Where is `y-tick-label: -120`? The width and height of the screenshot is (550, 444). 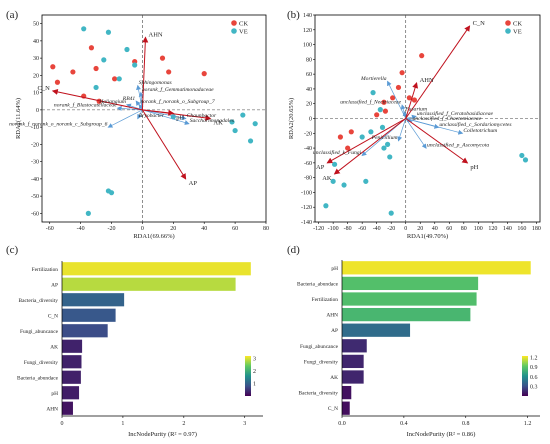 y-tick-label: -120 is located at coordinates (306, 208).